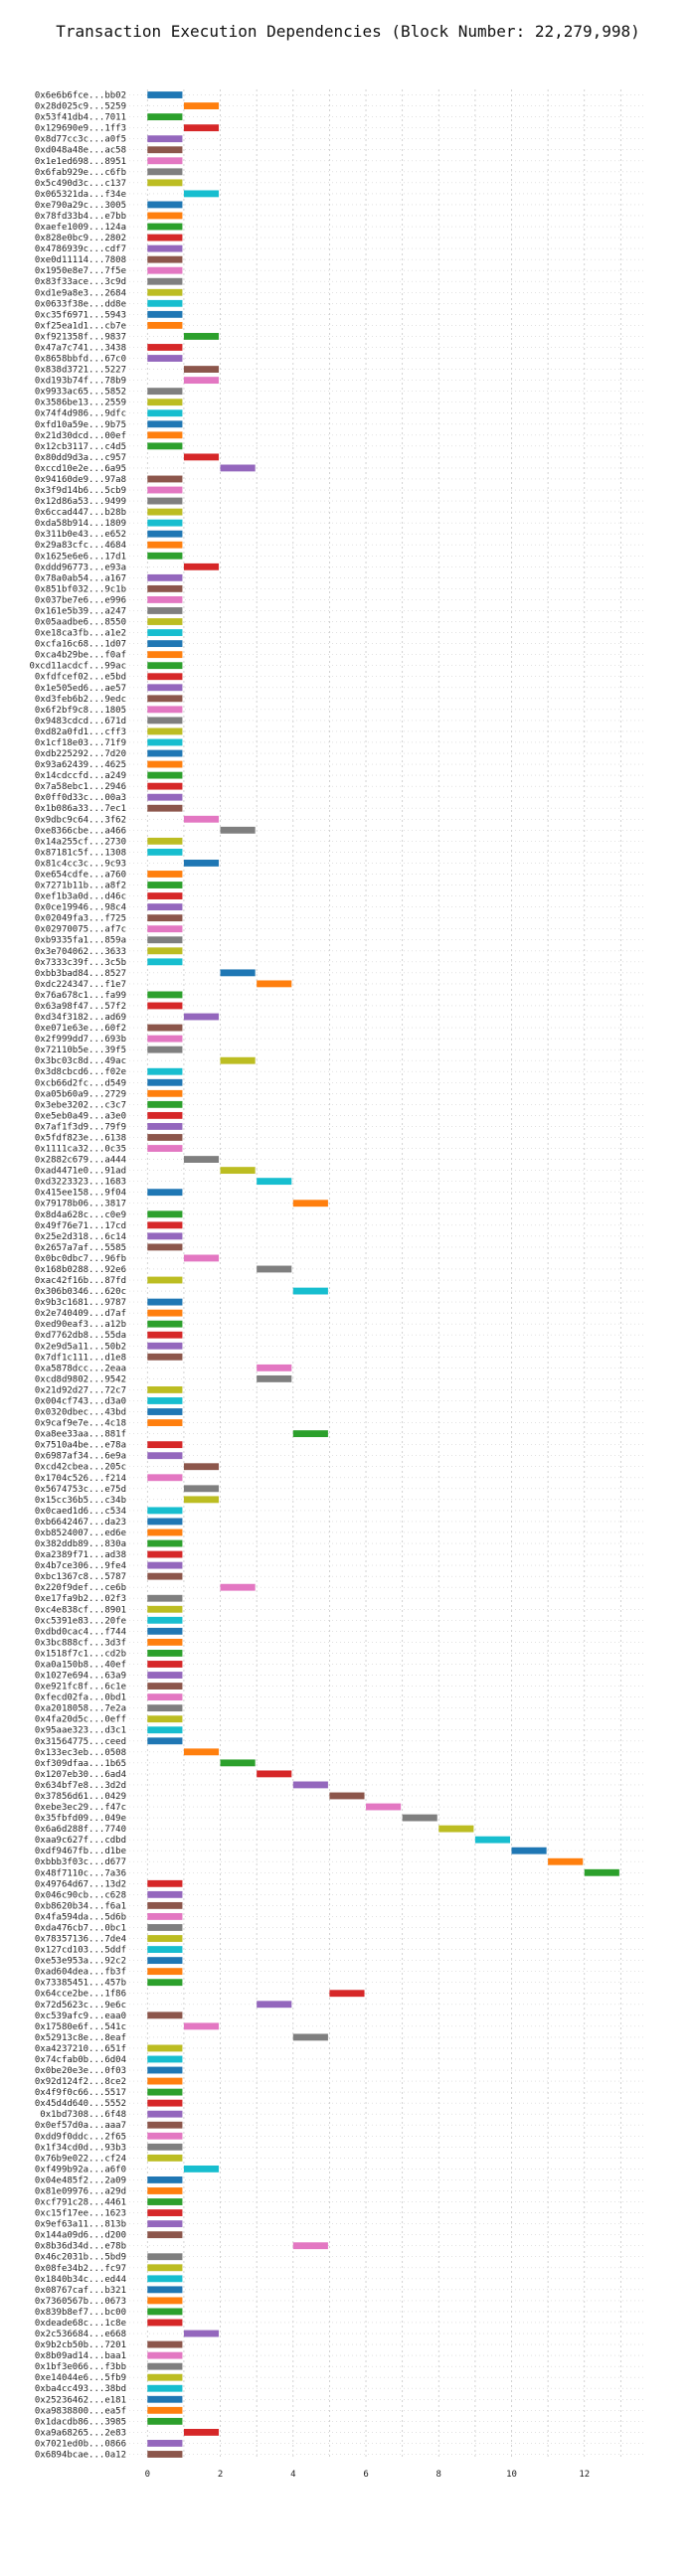  What do you see at coordinates (81, 886) in the screenshot?
I see `tx-label: 0x7271b11b...a8f2` at bounding box center [81, 886].